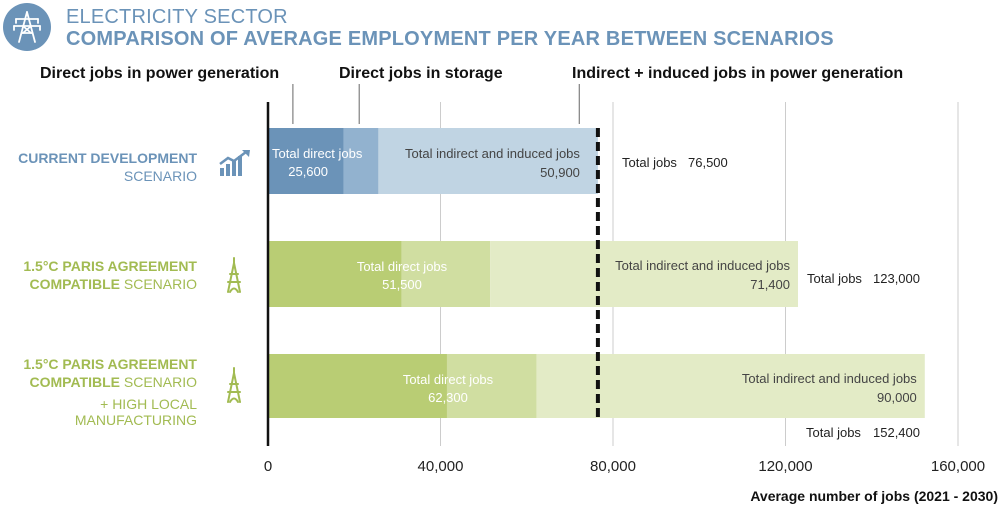 The image size is (1000, 507). What do you see at coordinates (27, 27) in the screenshot?
I see `power-pylon-icon` at bounding box center [27, 27].